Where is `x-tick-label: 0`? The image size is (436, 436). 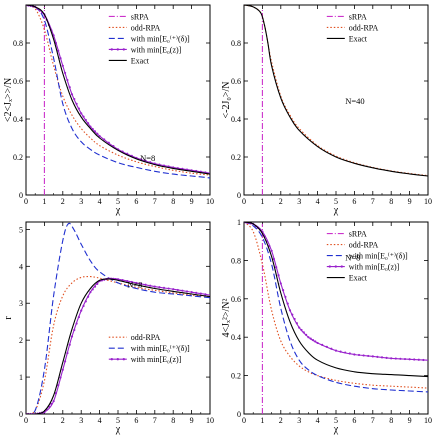
x-tick-label: 0 is located at coordinates (244, 201).